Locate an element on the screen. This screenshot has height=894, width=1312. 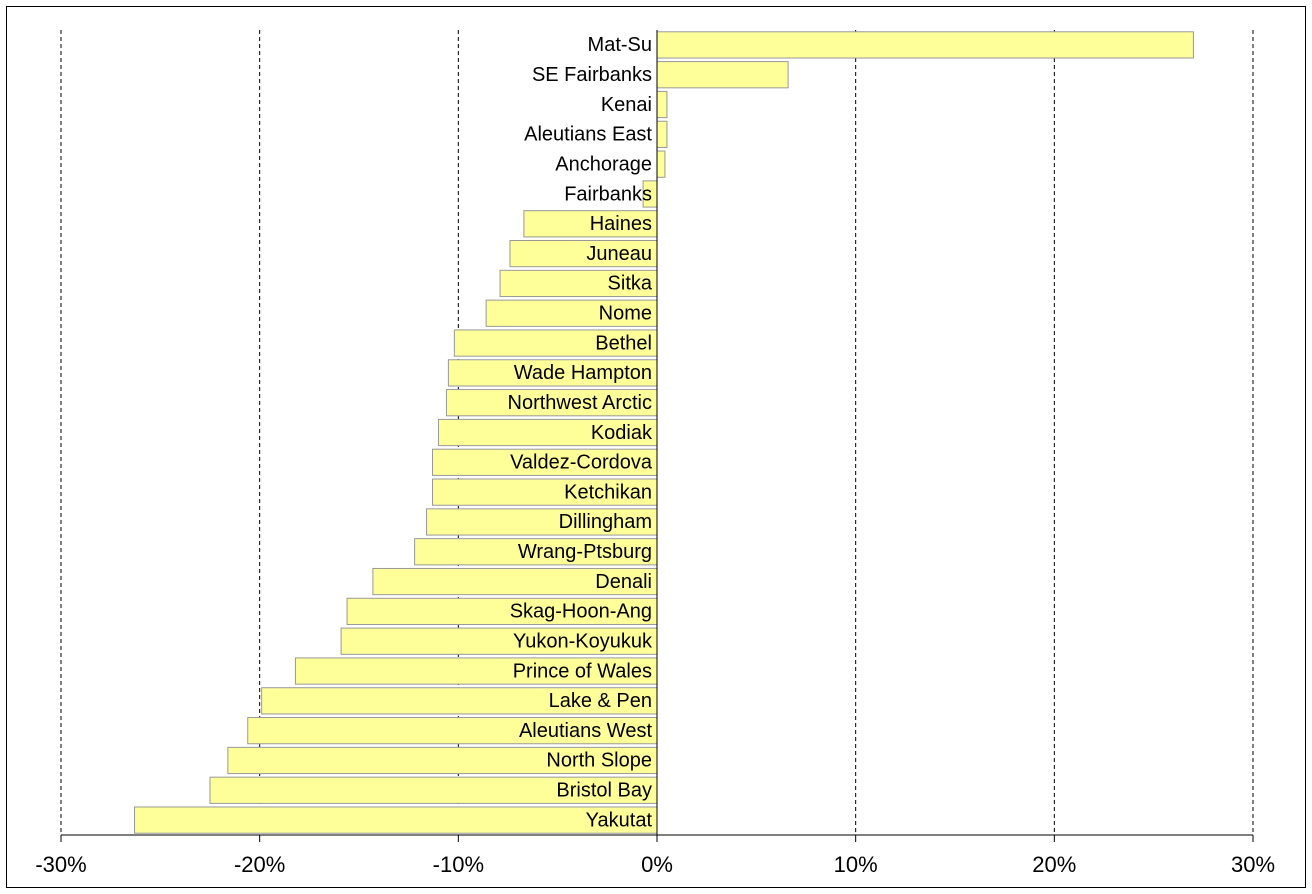
category-label: Wade Hampton is located at coordinates (583, 373).